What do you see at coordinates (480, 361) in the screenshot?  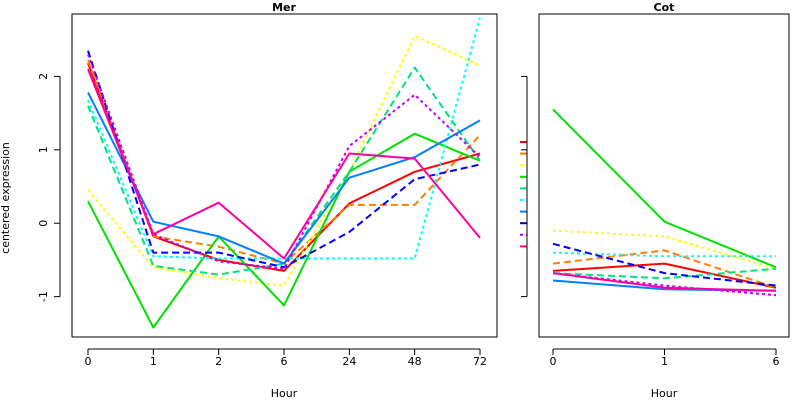 I see `panel-mer-x-tick-label: 72` at bounding box center [480, 361].